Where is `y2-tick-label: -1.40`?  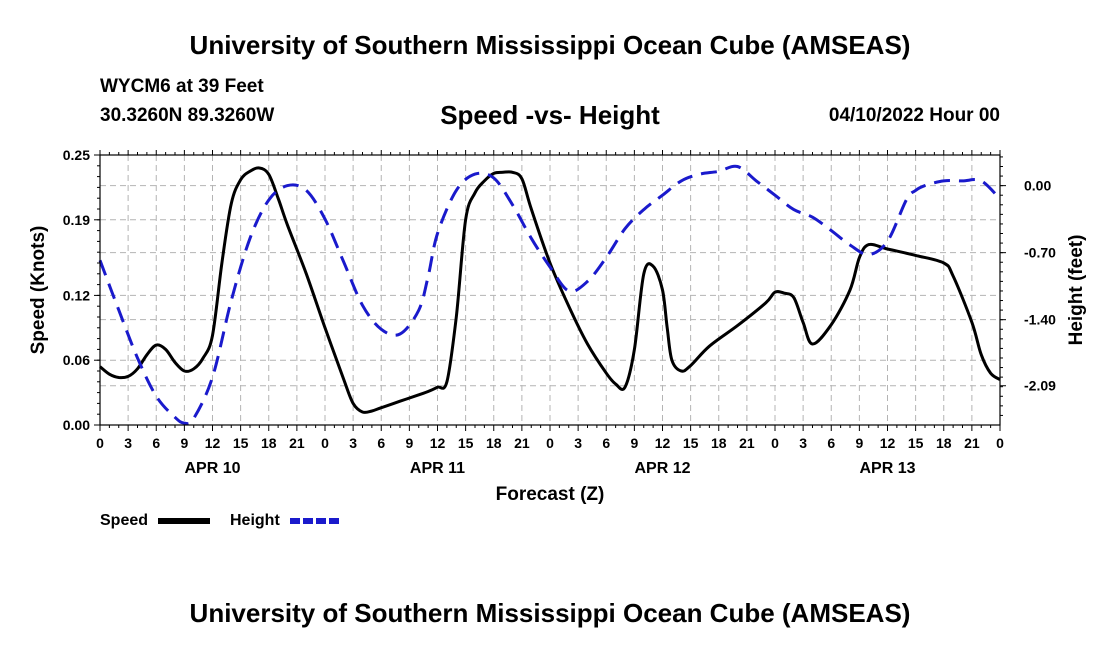
y2-tick-label: -1.40 is located at coordinates (1040, 320).